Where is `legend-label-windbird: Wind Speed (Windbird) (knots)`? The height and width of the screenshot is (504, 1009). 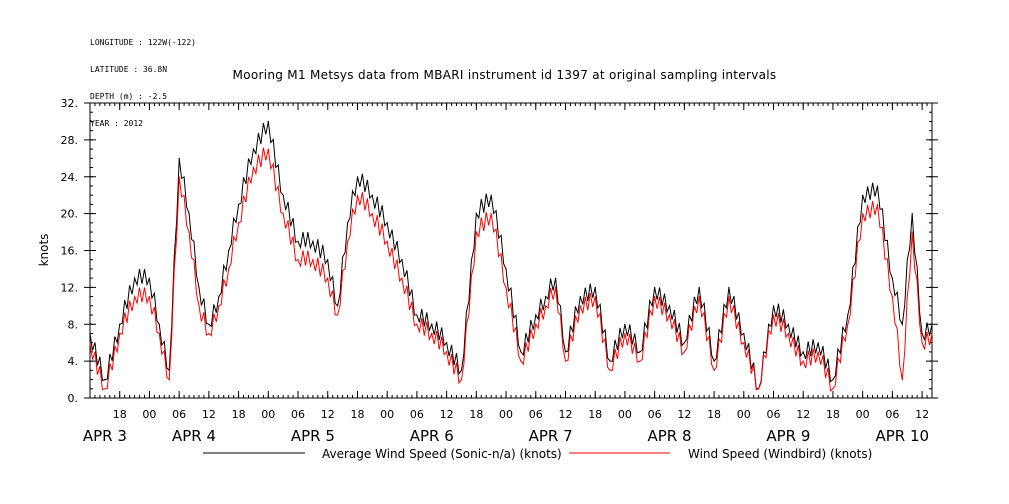
legend-label-windbird: Wind Speed (Windbird) (knots) is located at coordinates (780, 454).